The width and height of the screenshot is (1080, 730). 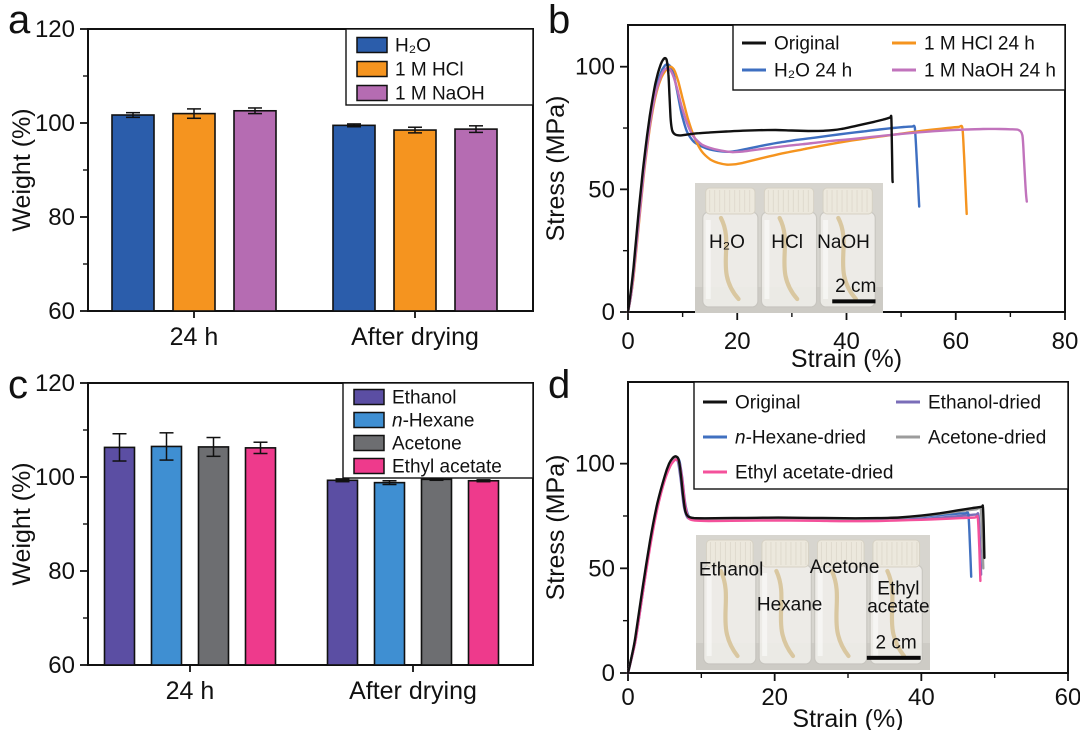 What do you see at coordinates (898, 588) in the screenshot?
I see `inset-label: Ethyl` at bounding box center [898, 588].